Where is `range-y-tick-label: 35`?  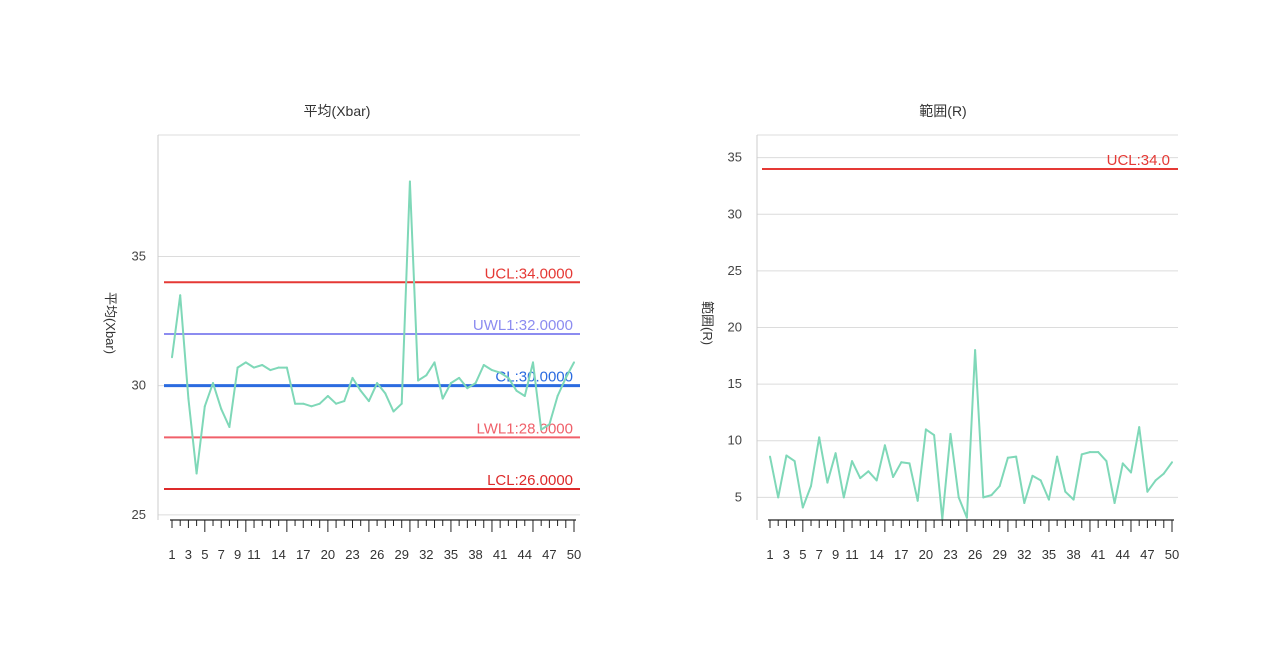
range-y-tick-label: 35 is located at coordinates (735, 157).